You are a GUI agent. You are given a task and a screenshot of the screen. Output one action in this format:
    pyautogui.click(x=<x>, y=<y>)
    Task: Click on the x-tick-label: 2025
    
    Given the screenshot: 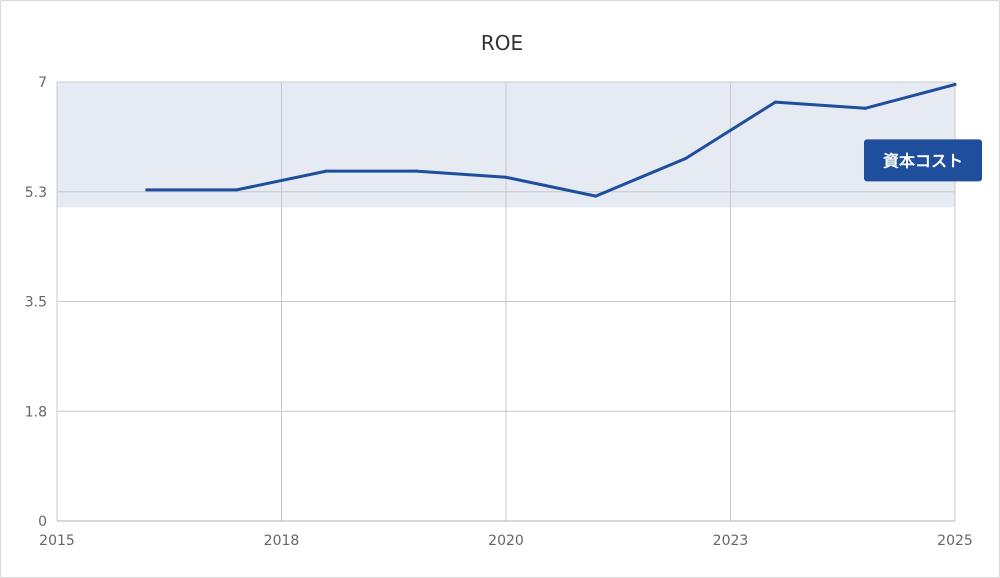 What is the action you would take?
    pyautogui.click(x=955, y=541)
    